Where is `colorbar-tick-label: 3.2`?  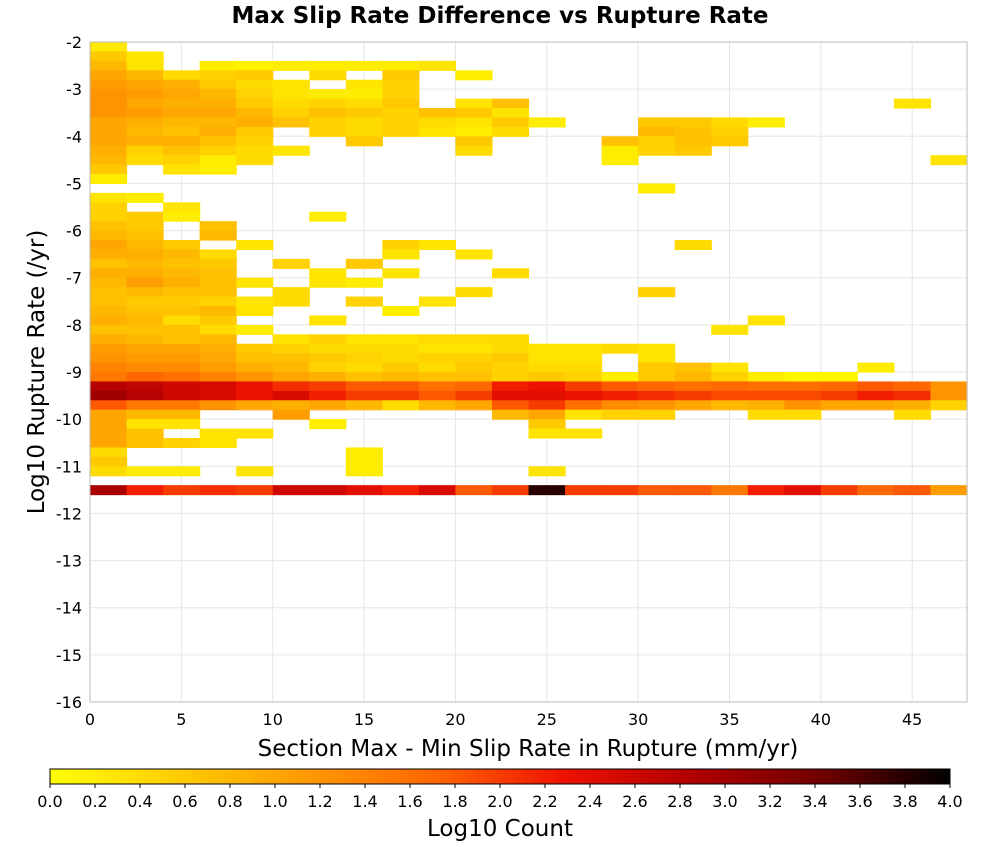
colorbar-tick-label: 3.2 is located at coordinates (769, 801).